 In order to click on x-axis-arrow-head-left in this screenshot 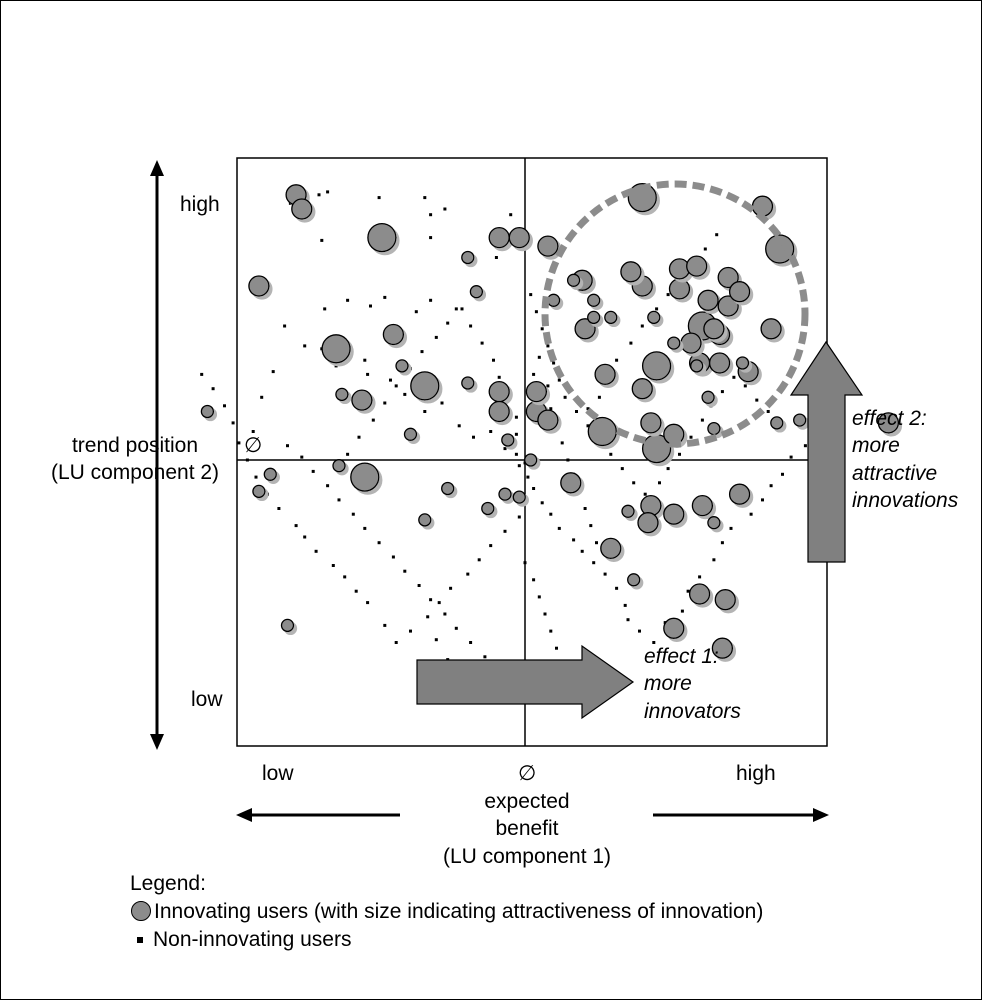, I will do `click(244, 815)`.